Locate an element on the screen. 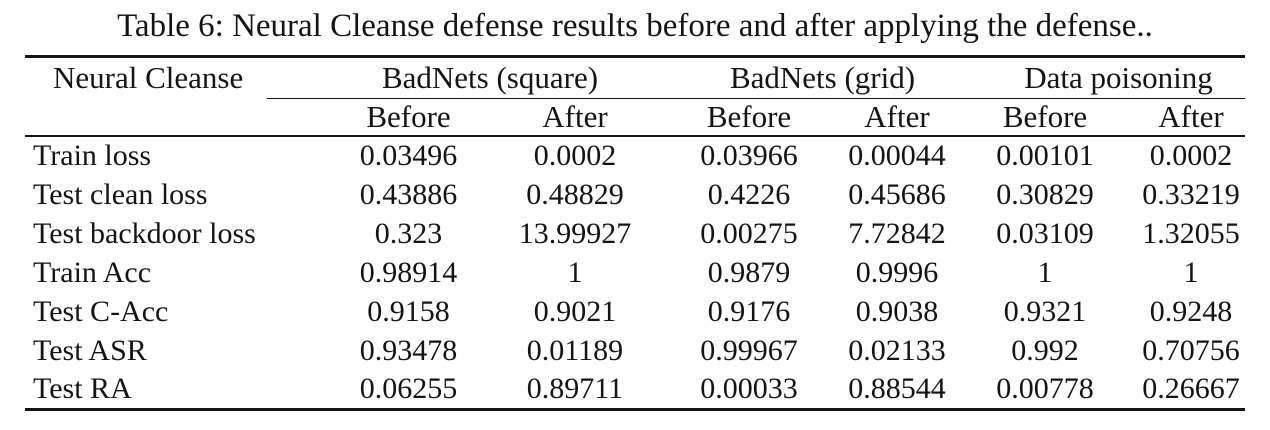 Image resolution: width=1270 pixels, height=430 pixels. subheader-before-square: Before is located at coordinates (378, 117).